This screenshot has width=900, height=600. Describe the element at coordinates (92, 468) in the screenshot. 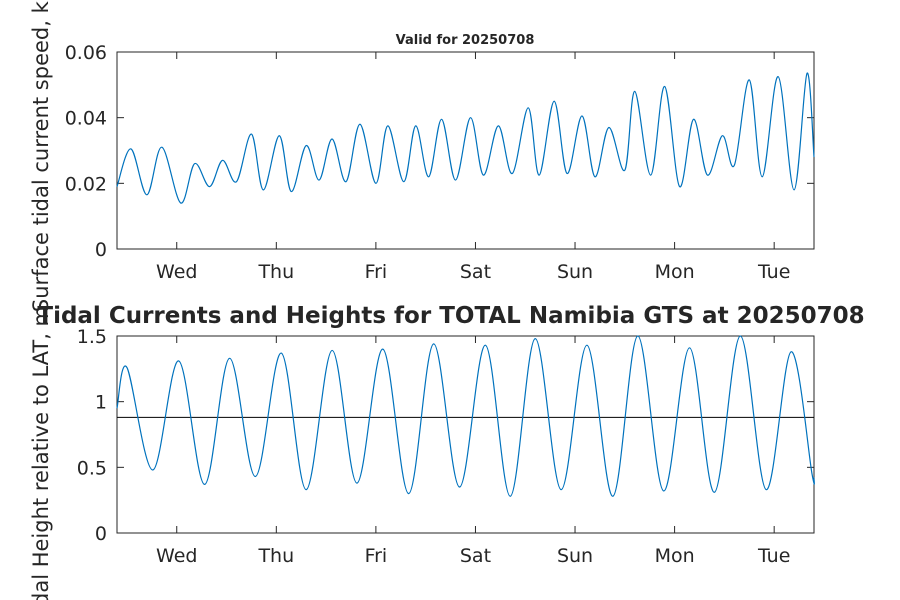

I see `y-tick-label: 0.5` at that location.